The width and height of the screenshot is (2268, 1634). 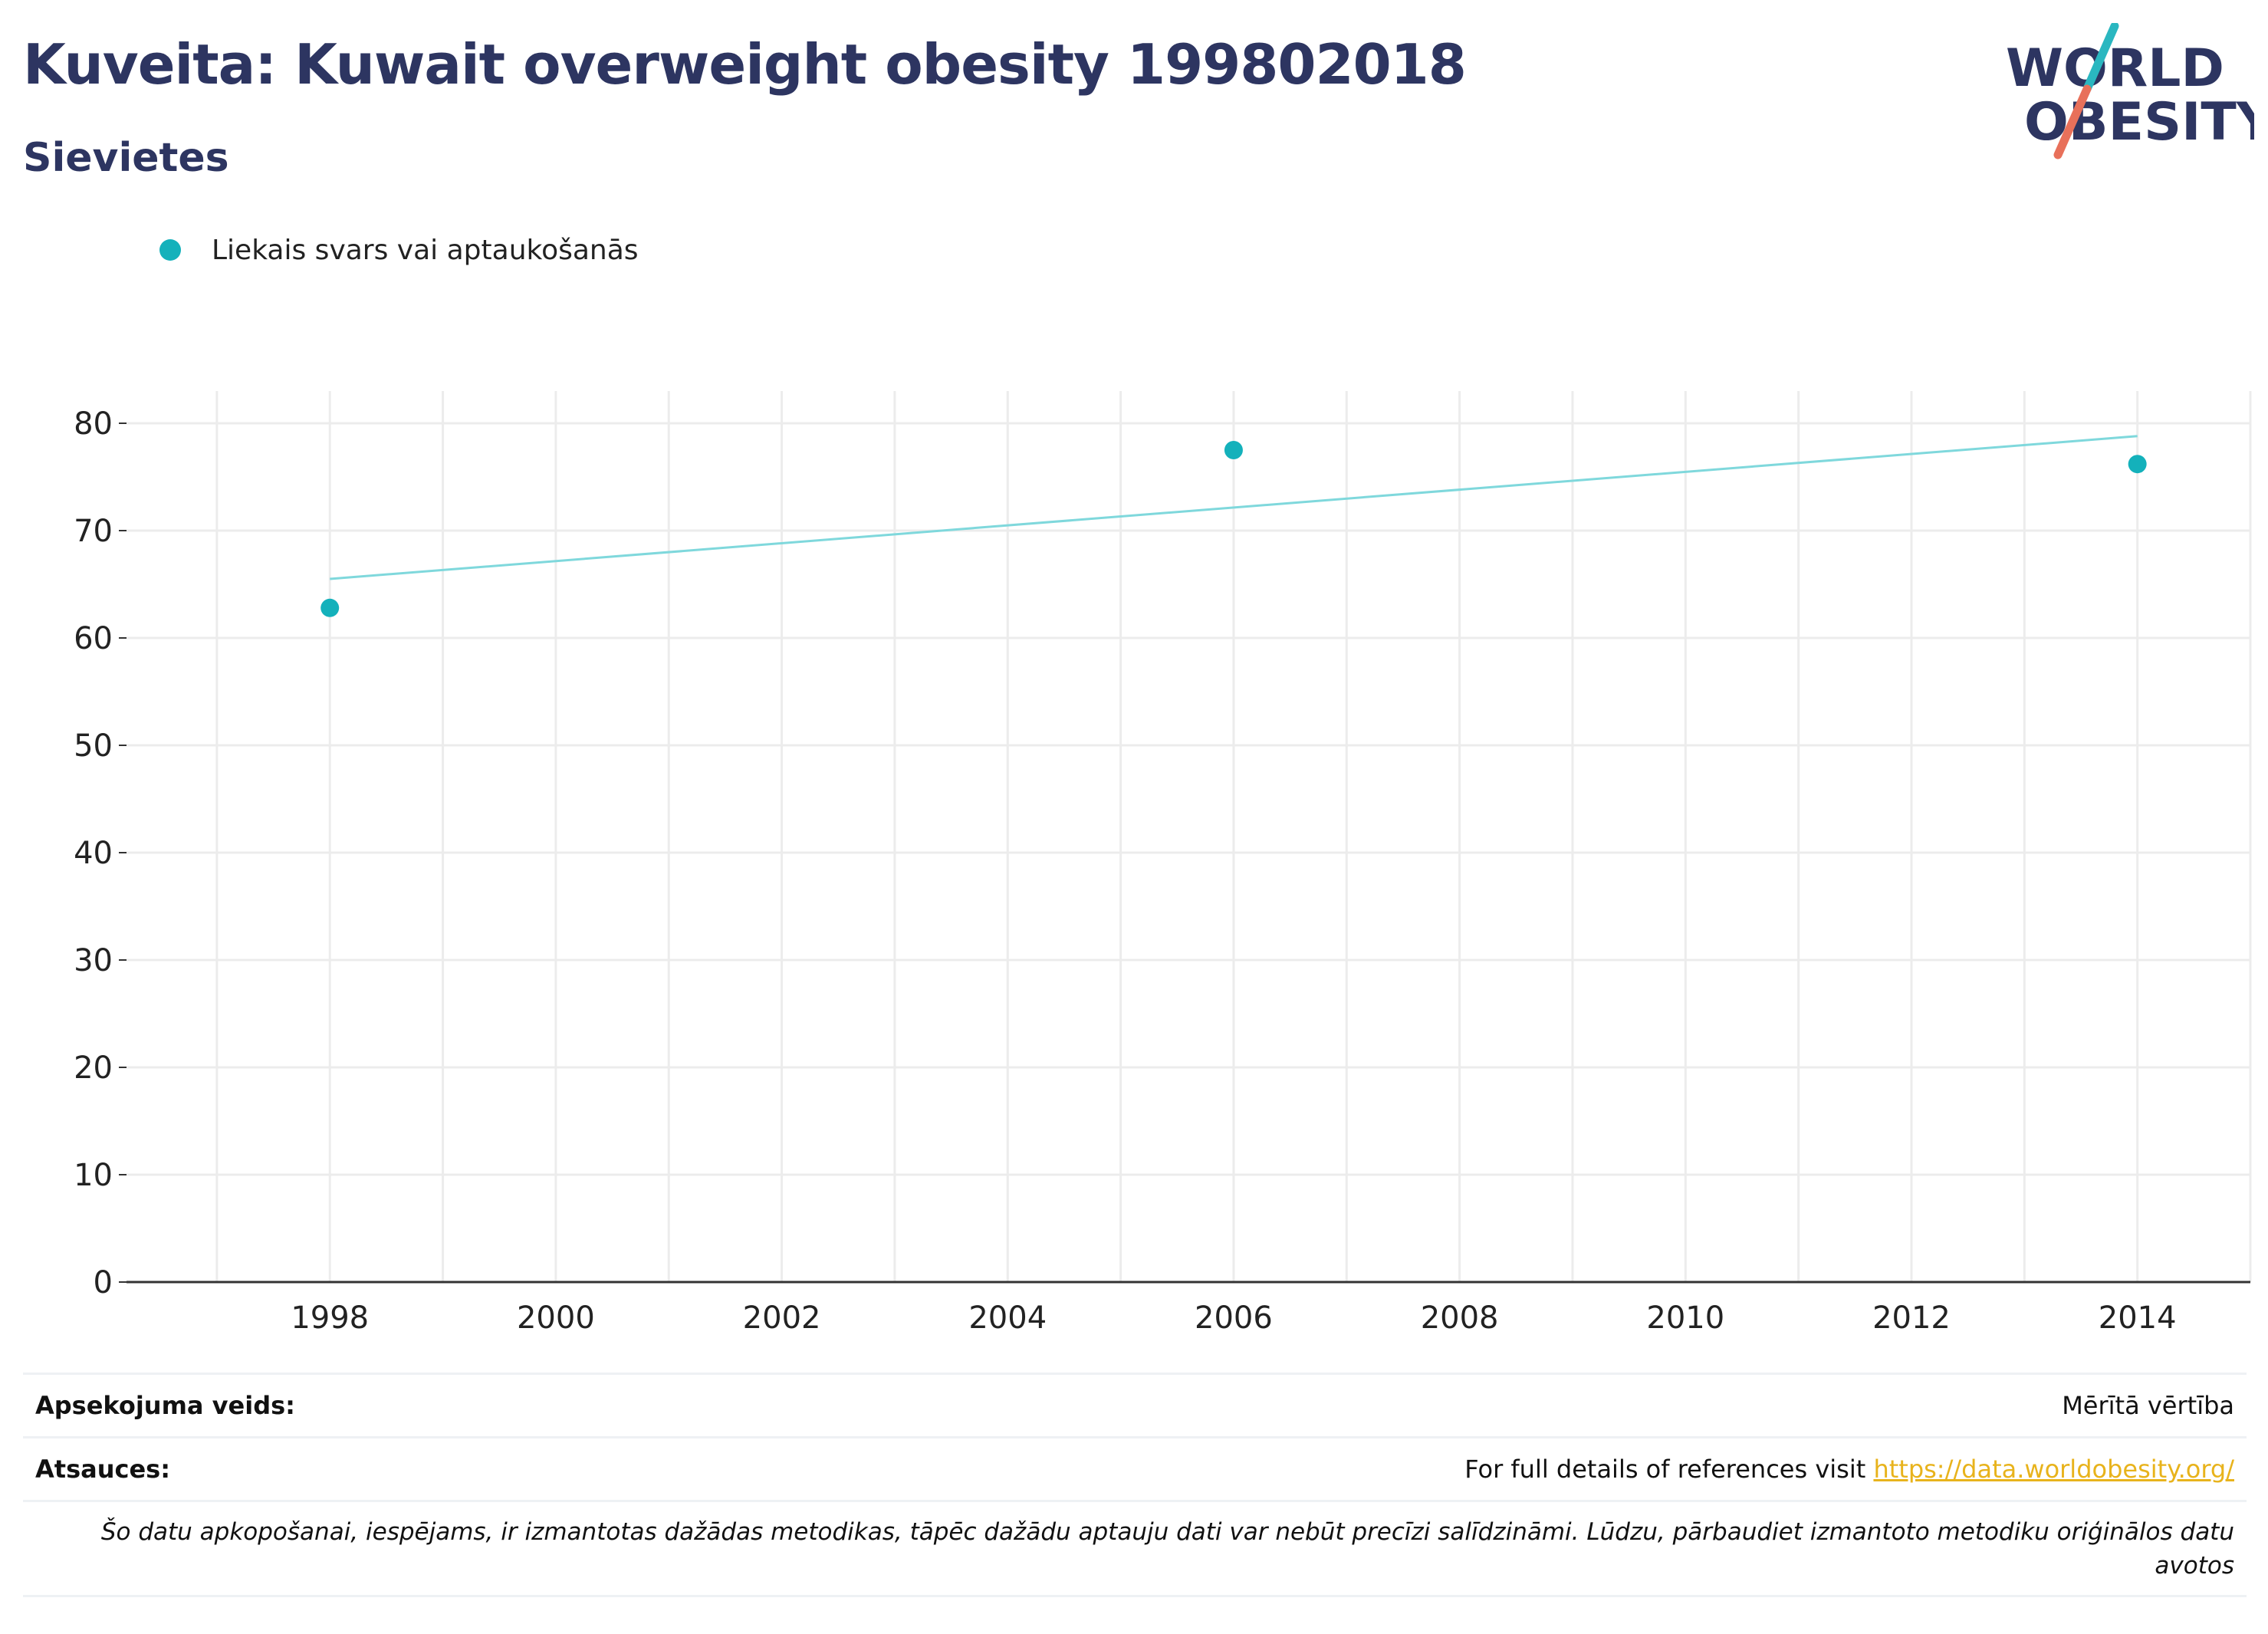 What do you see at coordinates (93, 961) in the screenshot?
I see `y-tick-label: 30` at bounding box center [93, 961].